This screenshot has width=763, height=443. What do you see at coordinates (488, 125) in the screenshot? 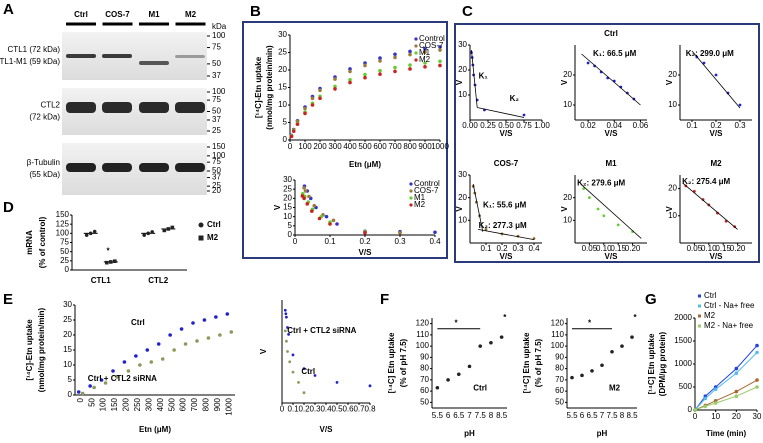
I see `x-tick-label: 0.25` at bounding box center [488, 125].